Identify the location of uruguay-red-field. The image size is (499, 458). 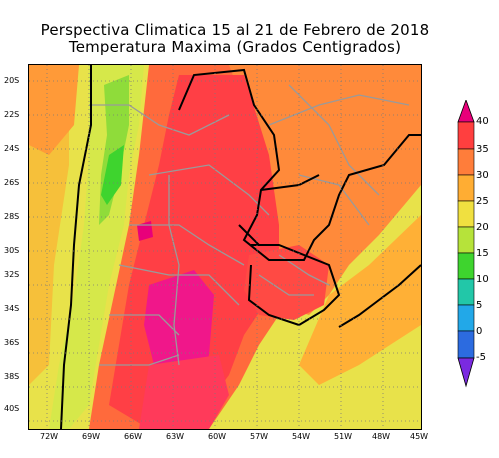
(286, 282).